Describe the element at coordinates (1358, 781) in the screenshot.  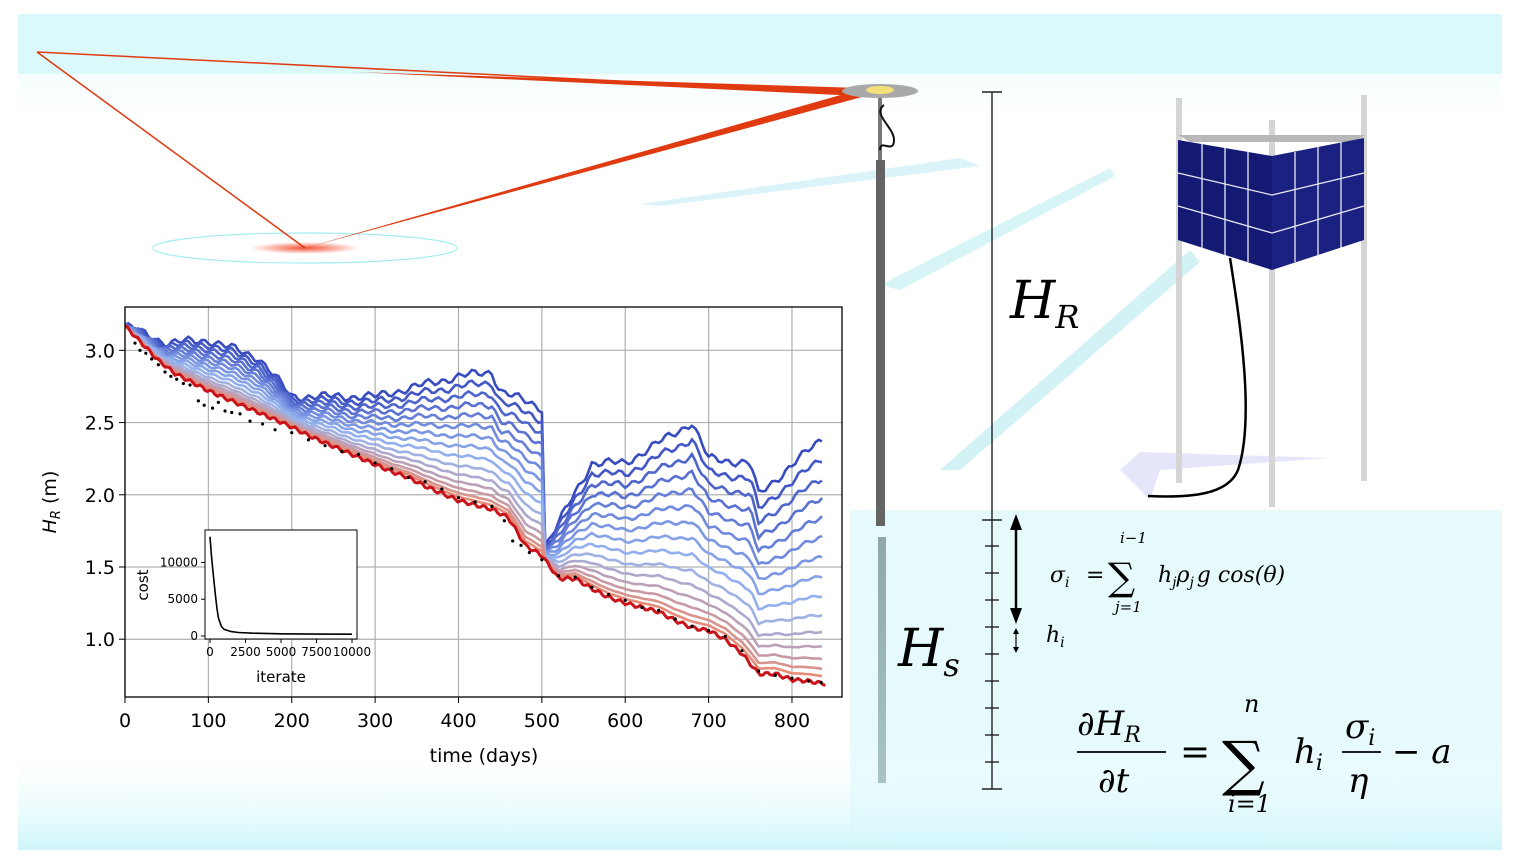
I see `svg-text: η` at that location.